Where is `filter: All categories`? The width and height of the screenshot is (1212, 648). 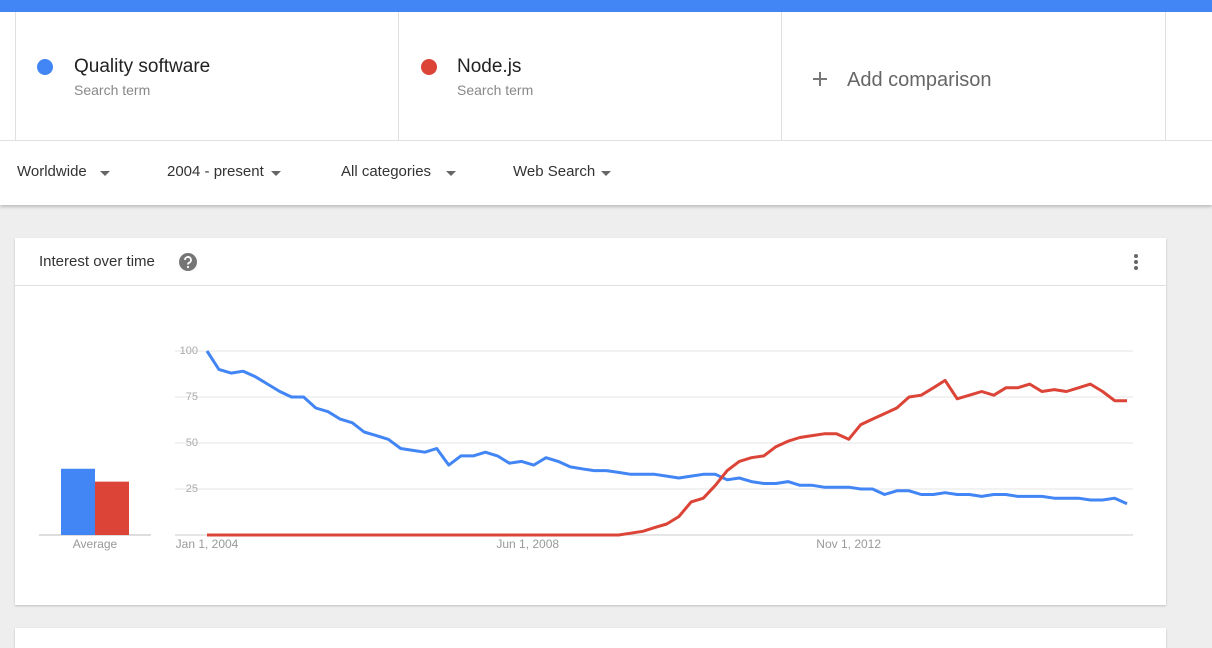 filter: All categories is located at coordinates (386, 171).